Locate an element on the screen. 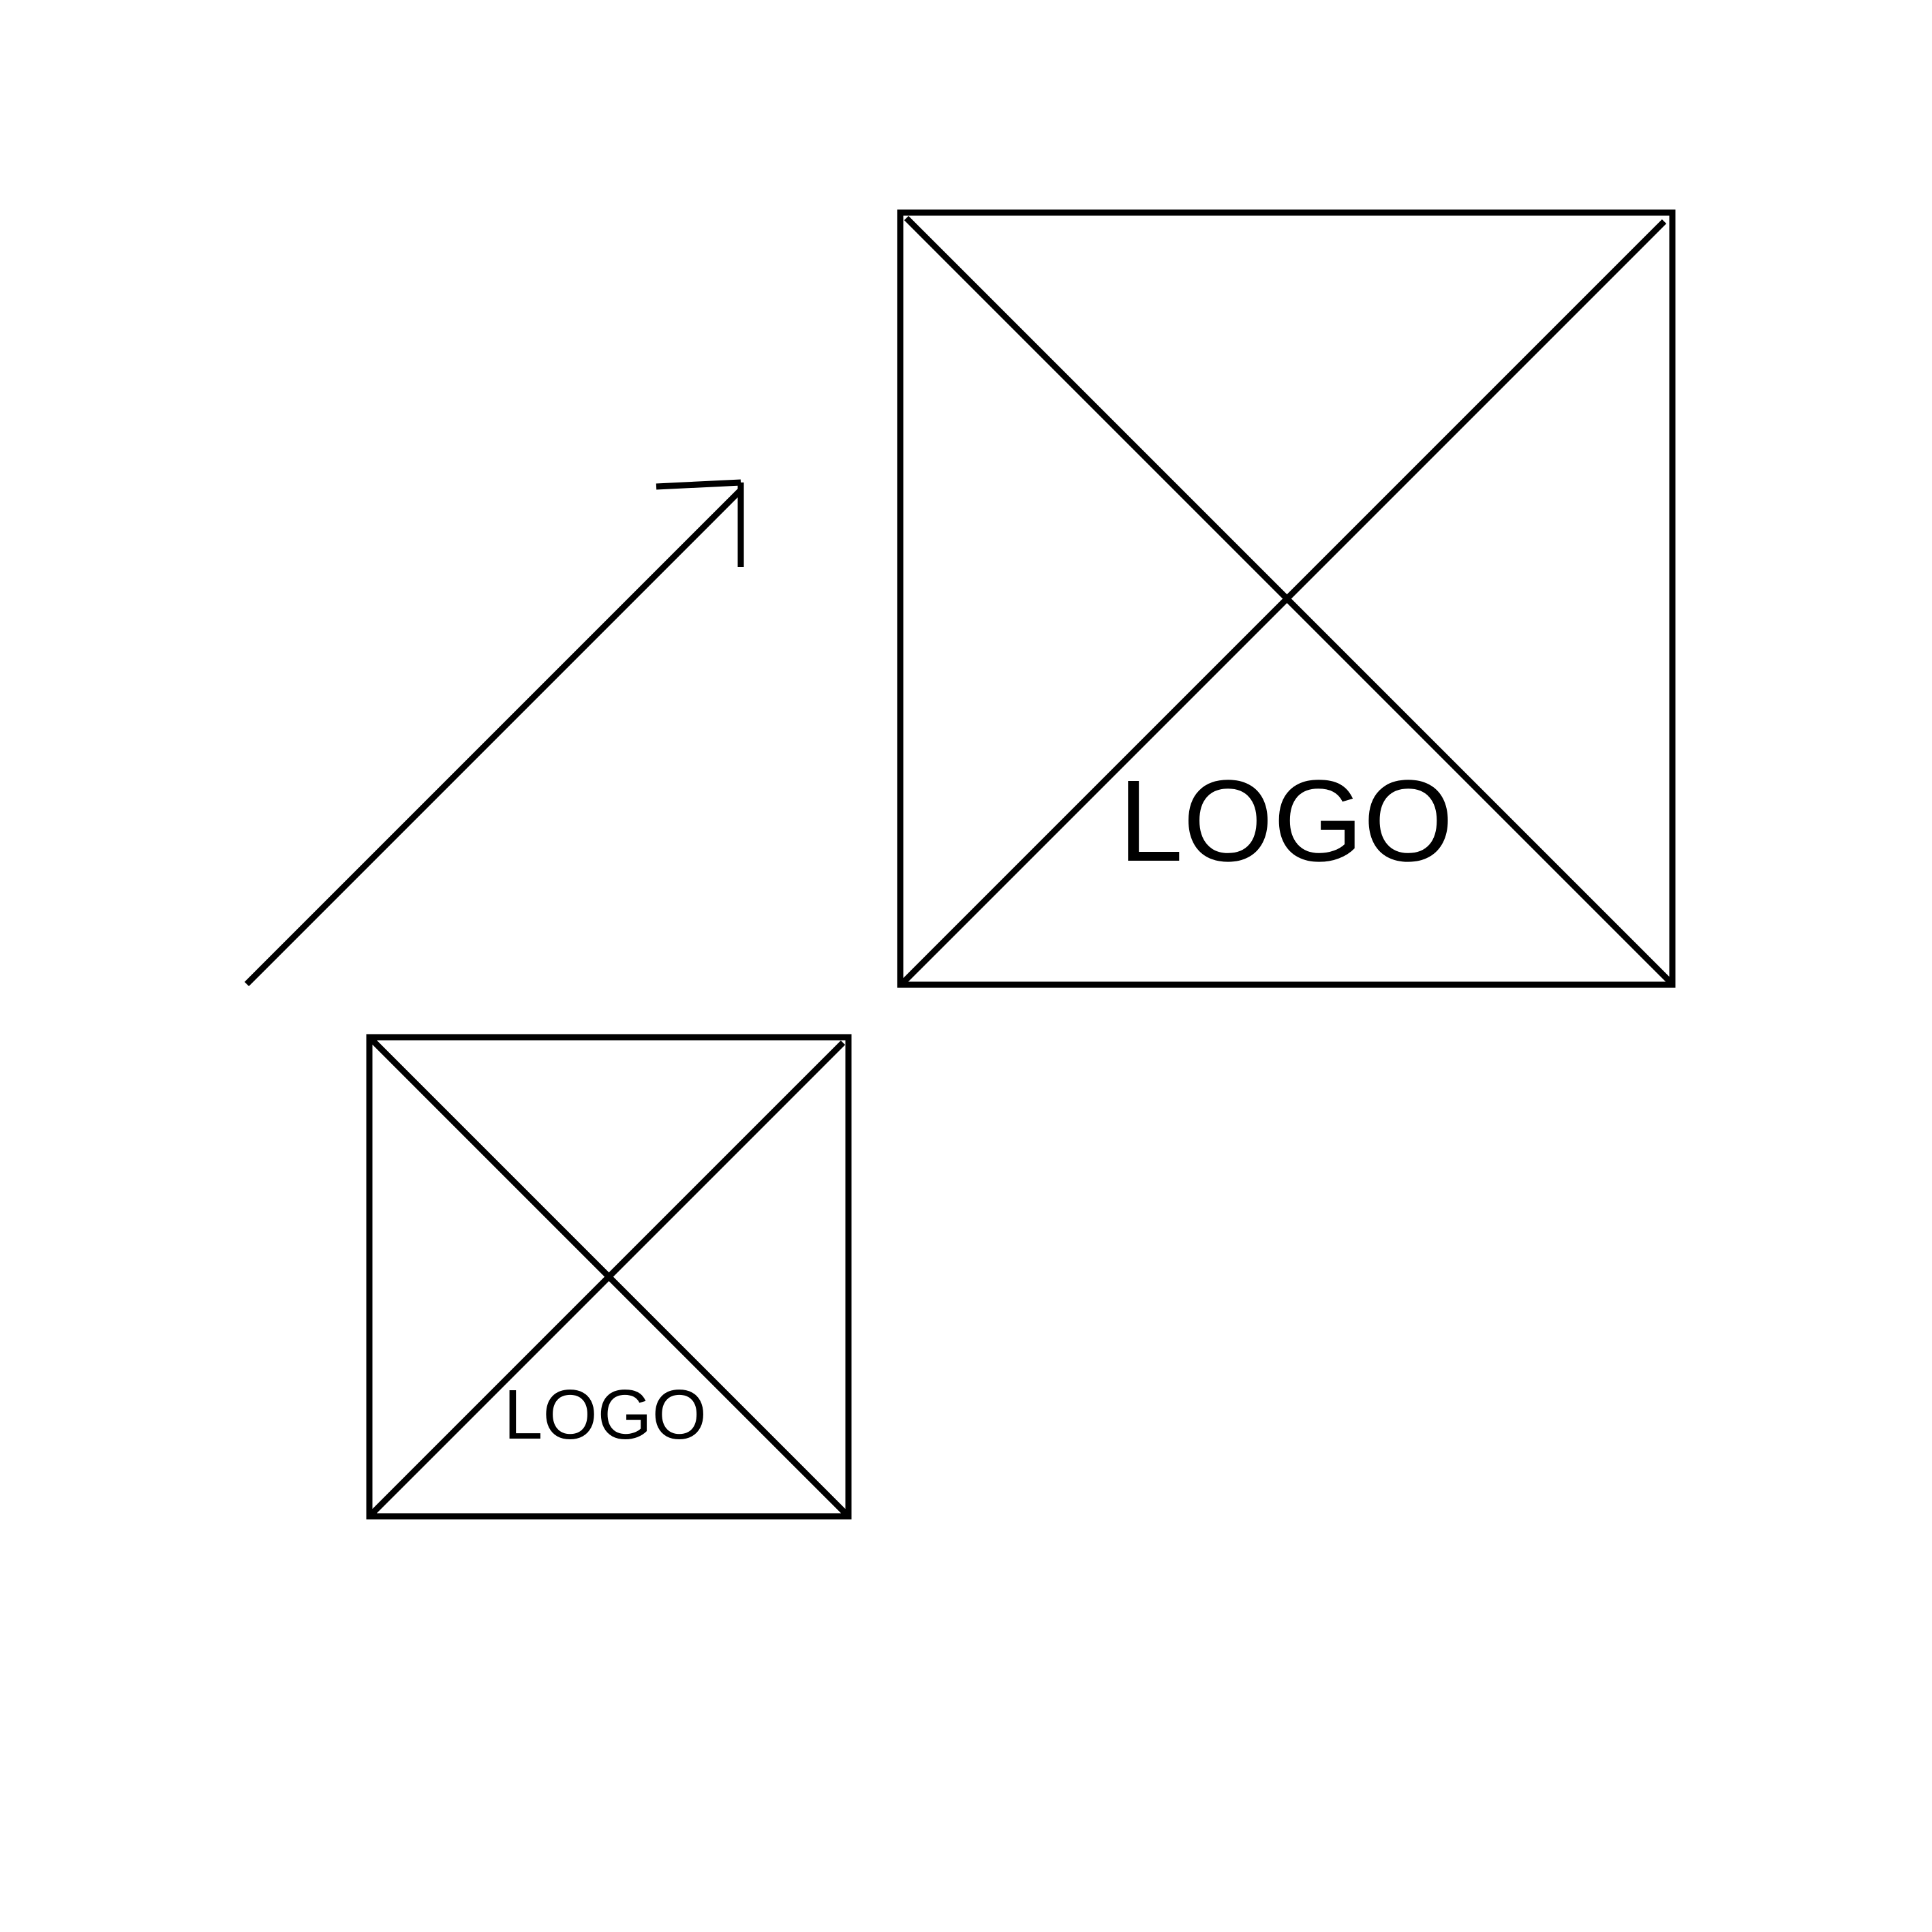  large-logo-label: LOGO is located at coordinates (1285, 821).